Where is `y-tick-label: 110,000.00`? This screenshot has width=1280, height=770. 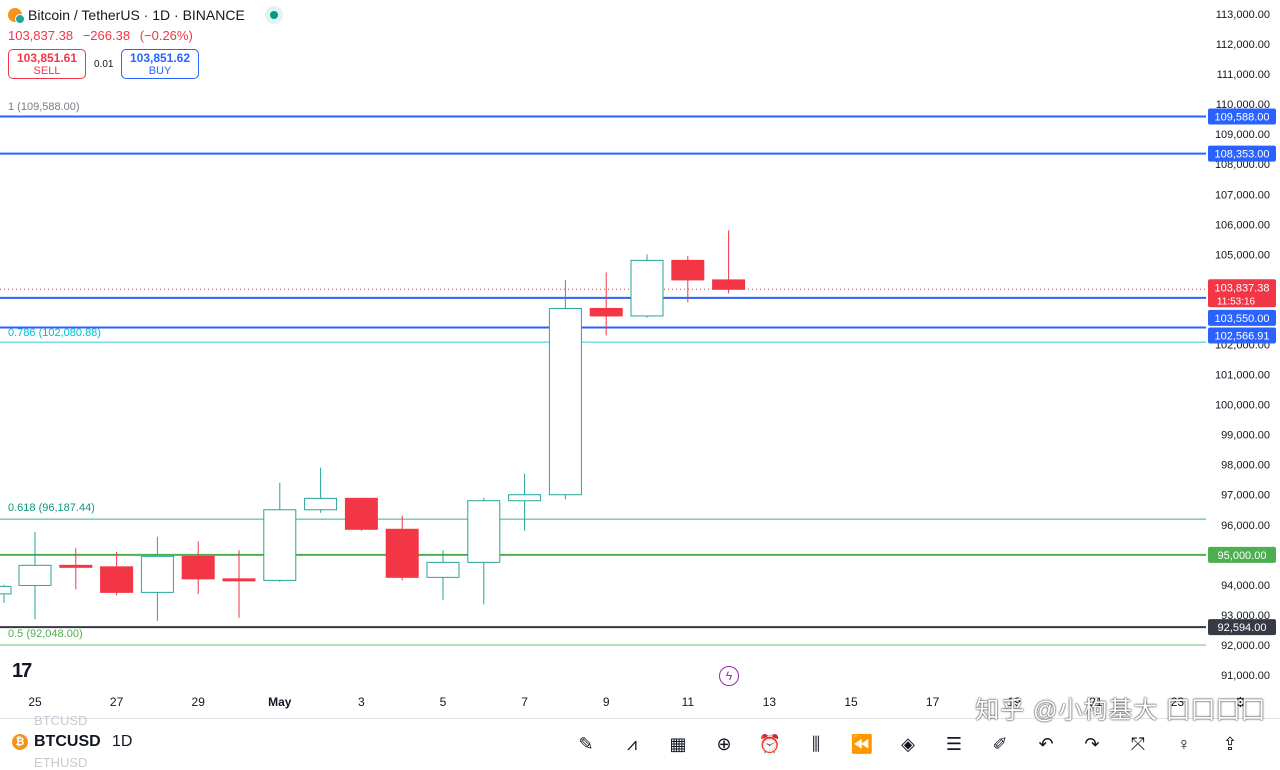
y-tick-label: 110,000.00 is located at coordinates (1243, 105).